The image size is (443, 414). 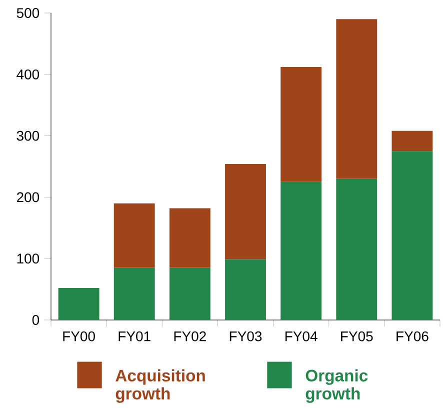 I want to click on x-tick-label: FY02, so click(x=190, y=336).